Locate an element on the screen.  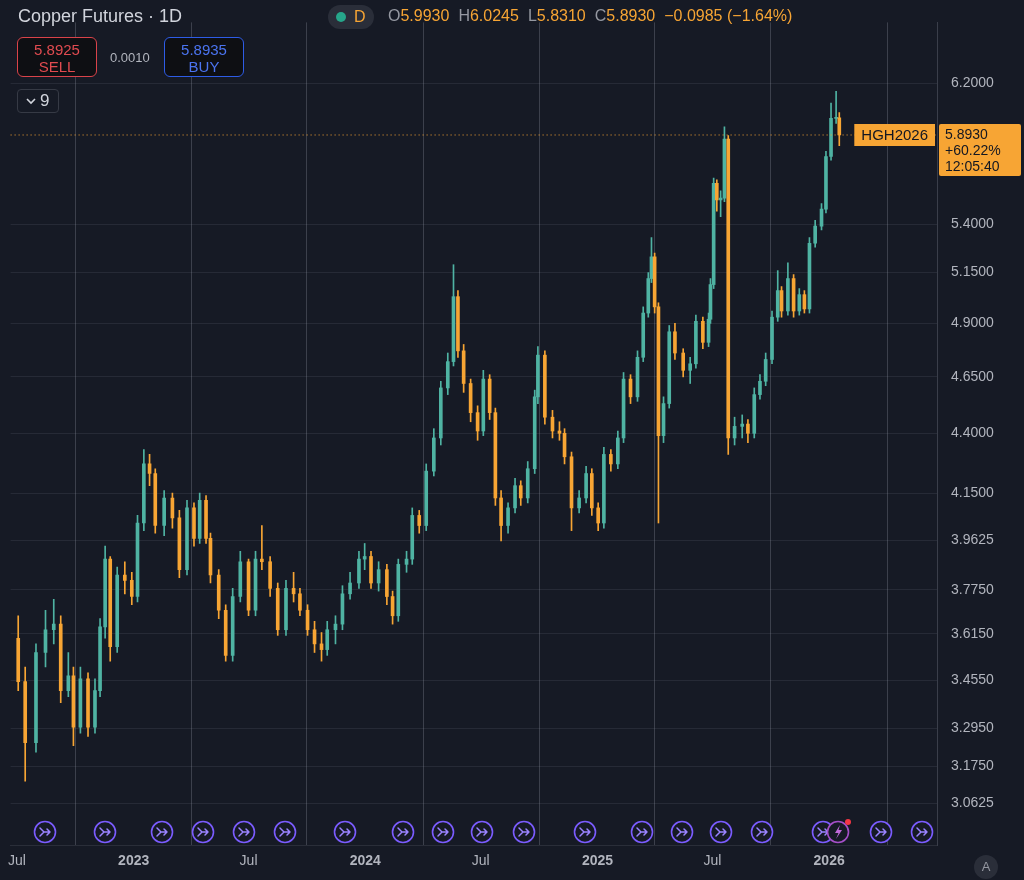
x-tick-label: 2026 is located at coordinates (829, 860).